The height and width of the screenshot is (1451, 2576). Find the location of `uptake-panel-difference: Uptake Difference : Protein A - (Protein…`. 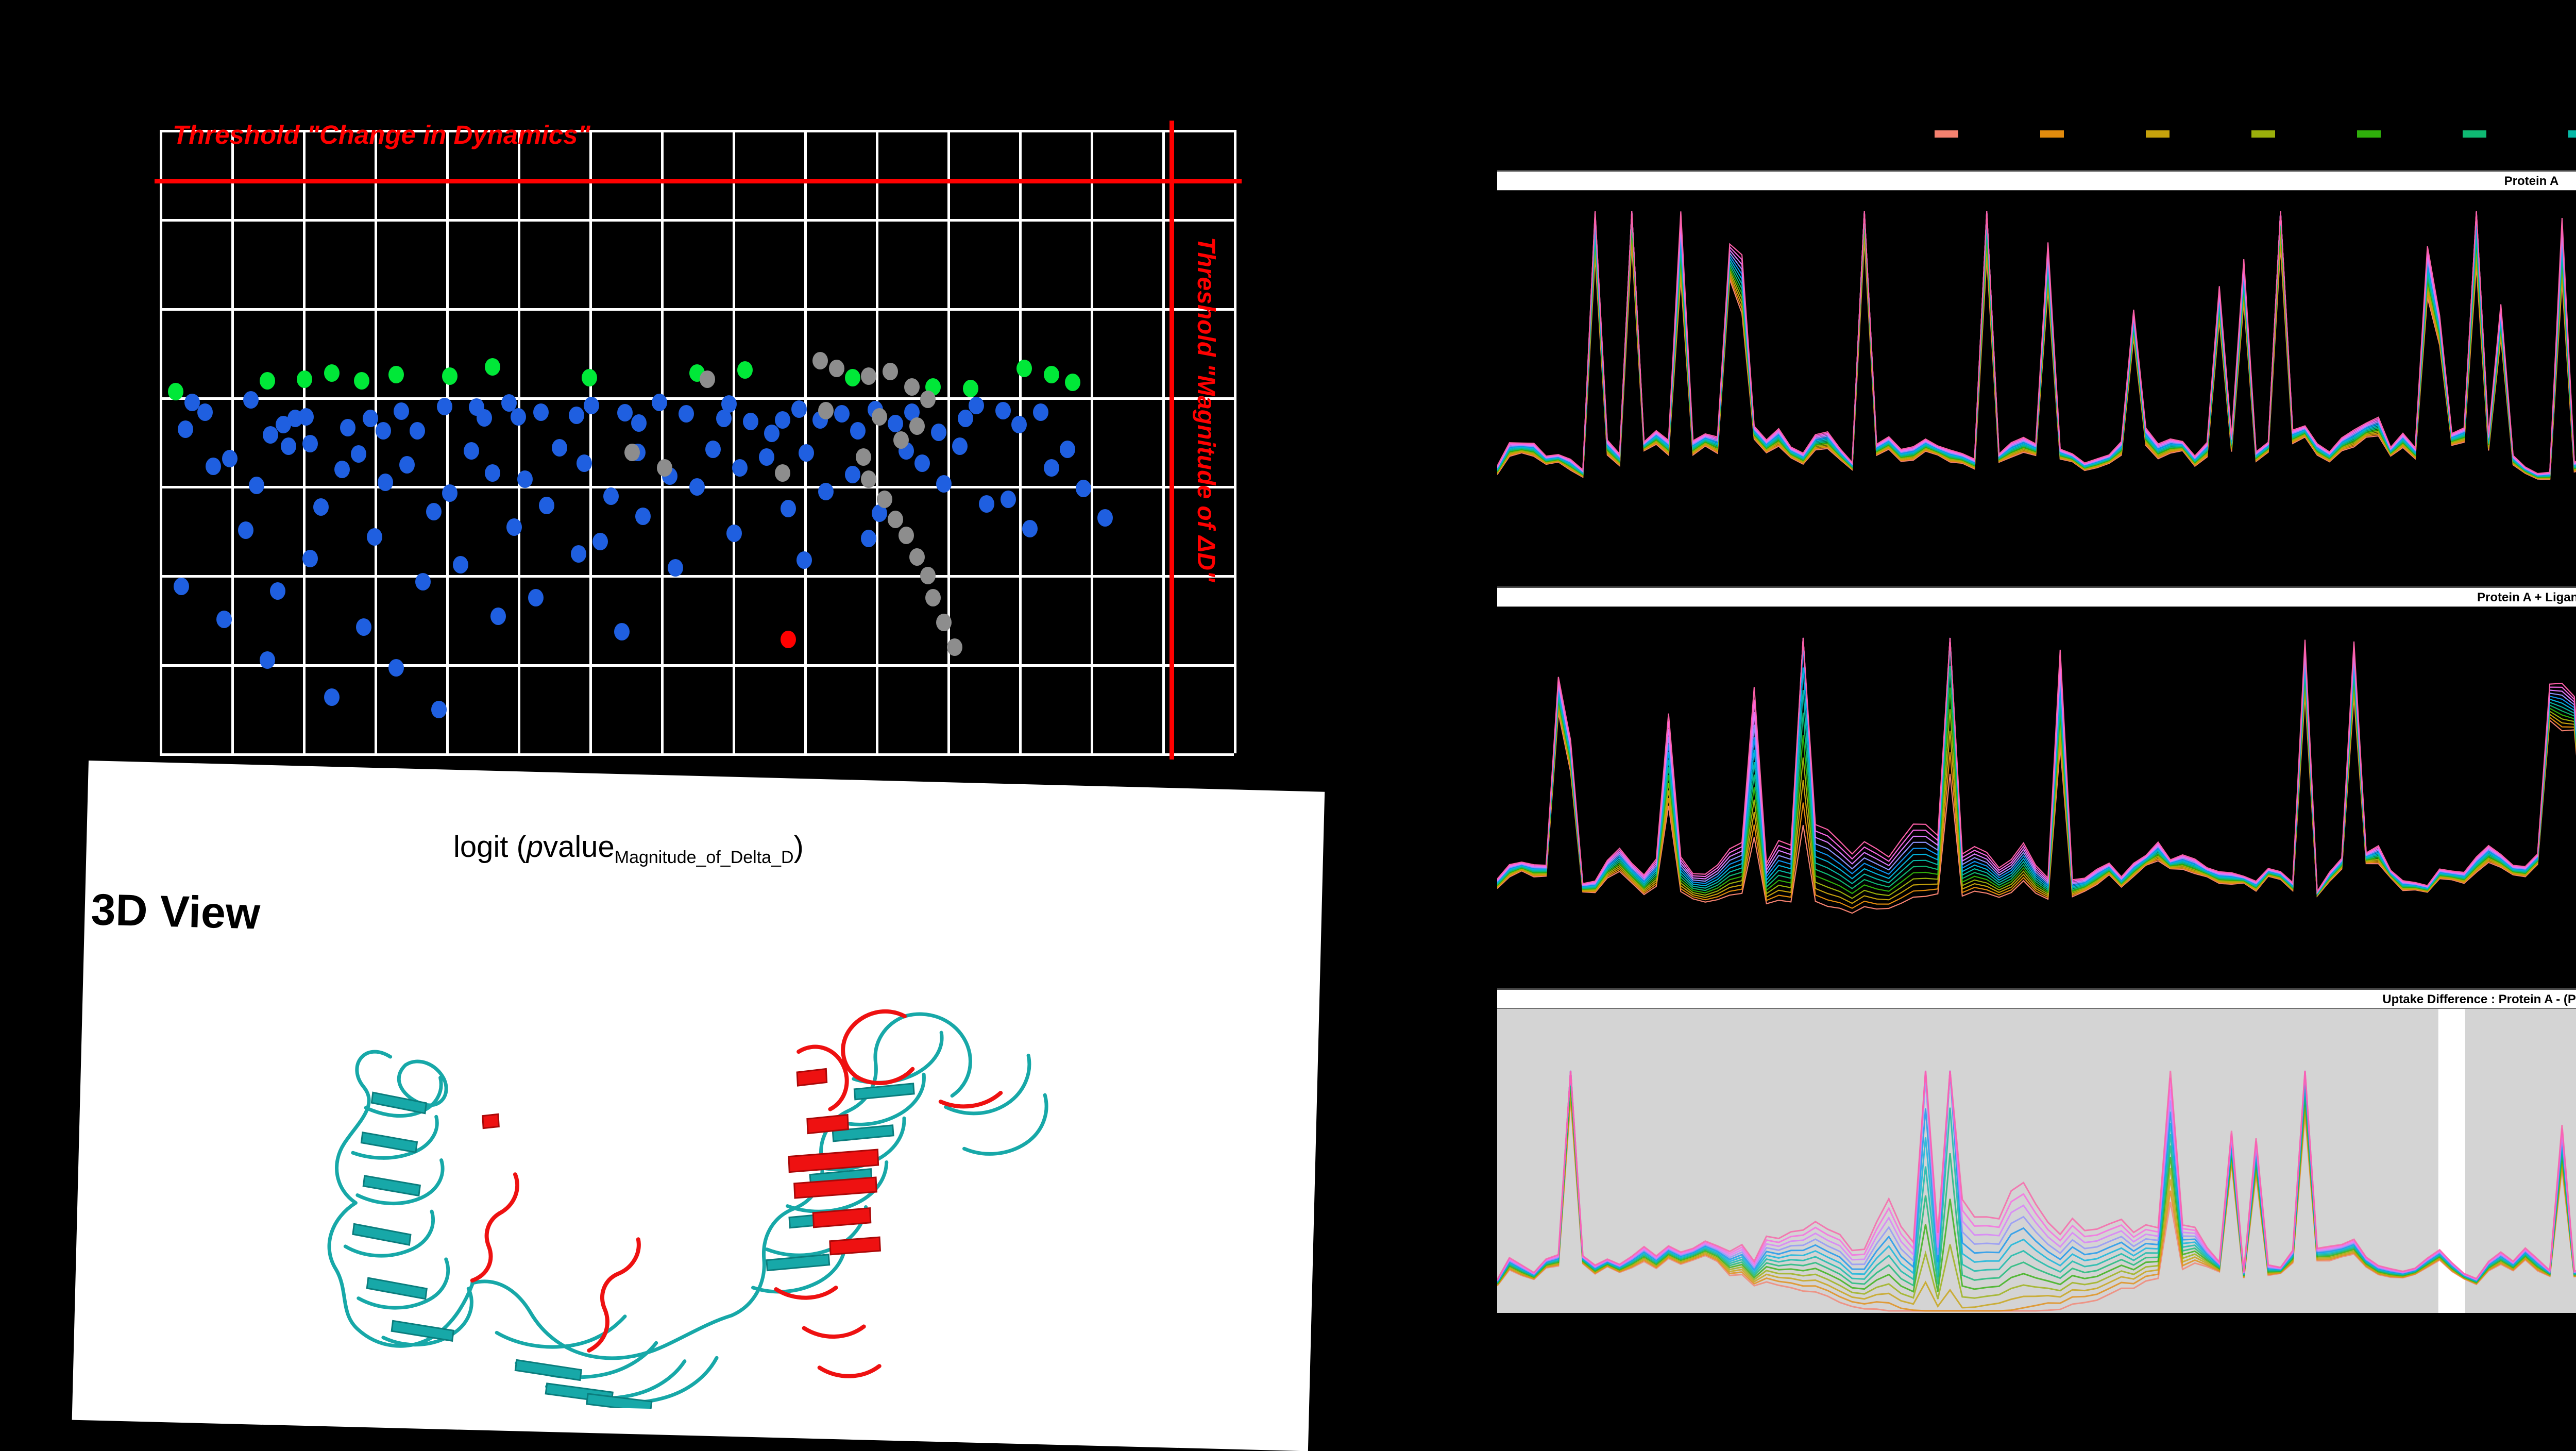

uptake-panel-difference: Uptake Difference : Protein A - (Protein… is located at coordinates (2036, 1150).